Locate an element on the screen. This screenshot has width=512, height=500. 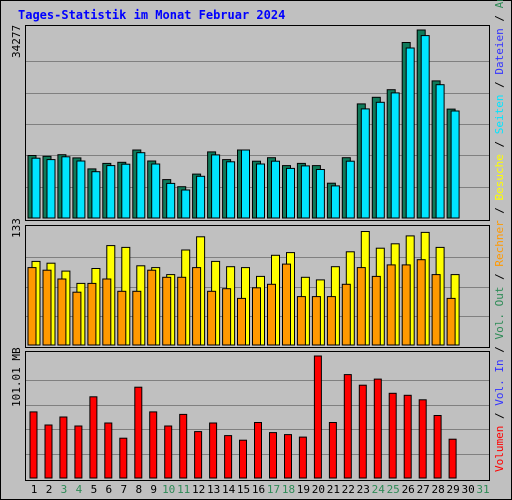
right-legend-item: Besuche is located at coordinates (499, 177).